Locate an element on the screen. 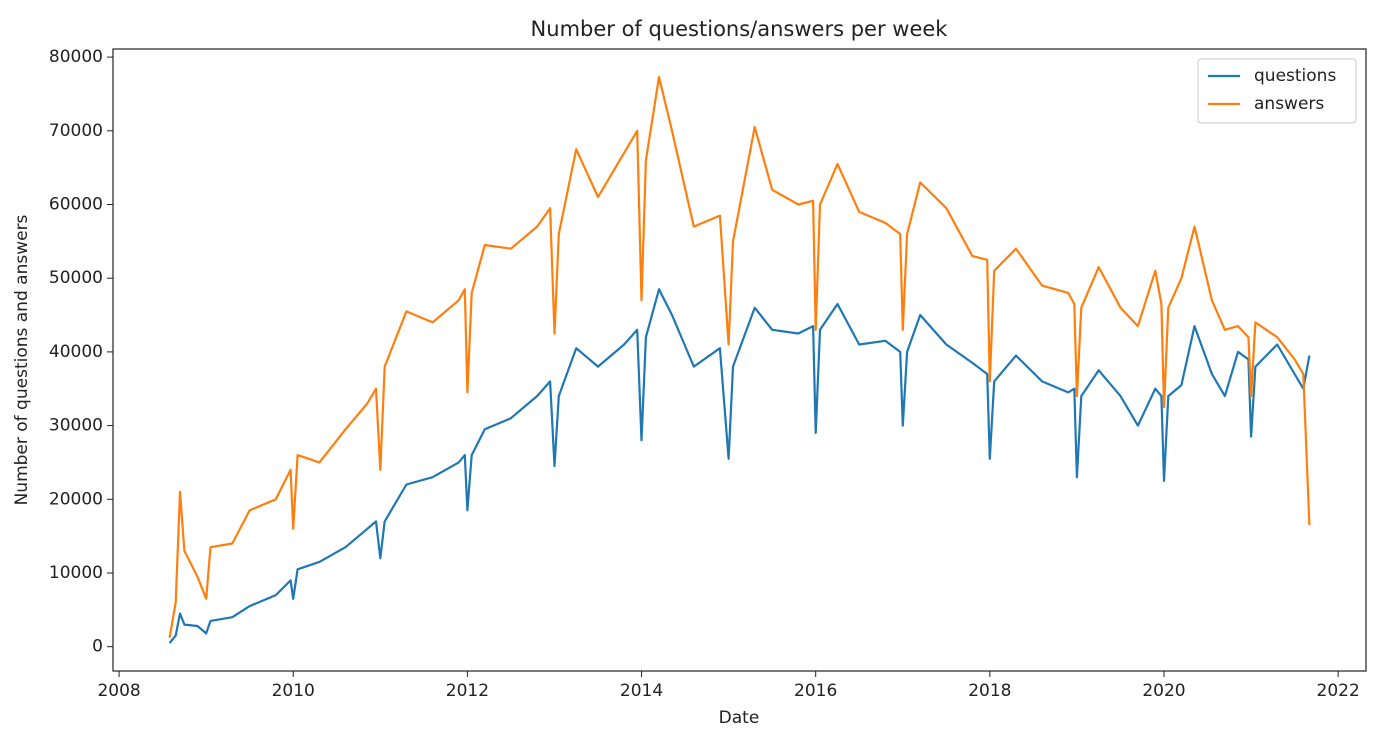 Image resolution: width=1400 pixels, height=738 pixels. x-tick-label: 2008 is located at coordinates (118, 691).